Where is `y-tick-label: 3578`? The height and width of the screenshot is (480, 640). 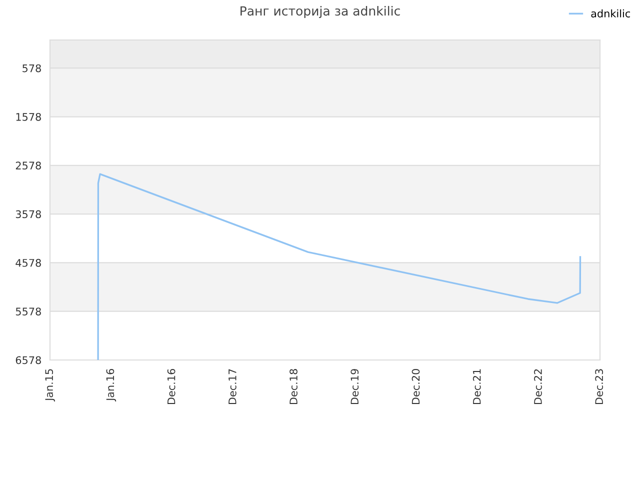
y-tick-label: 3578 is located at coordinates (28, 214).